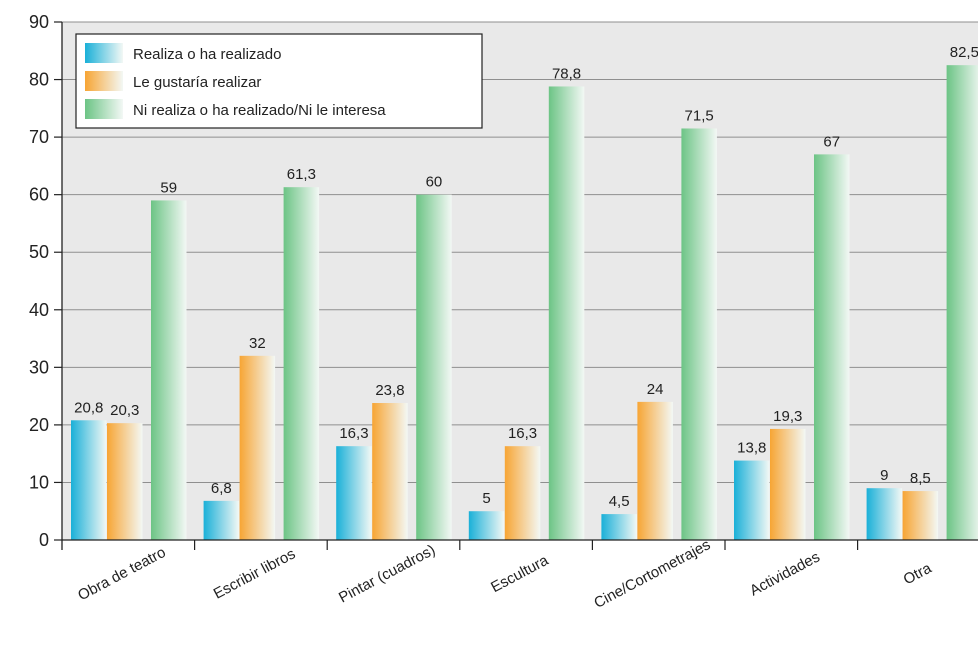 This screenshot has width=978, height=665. What do you see at coordinates (221, 488) in the screenshot?
I see `data-label: 6,8` at bounding box center [221, 488].